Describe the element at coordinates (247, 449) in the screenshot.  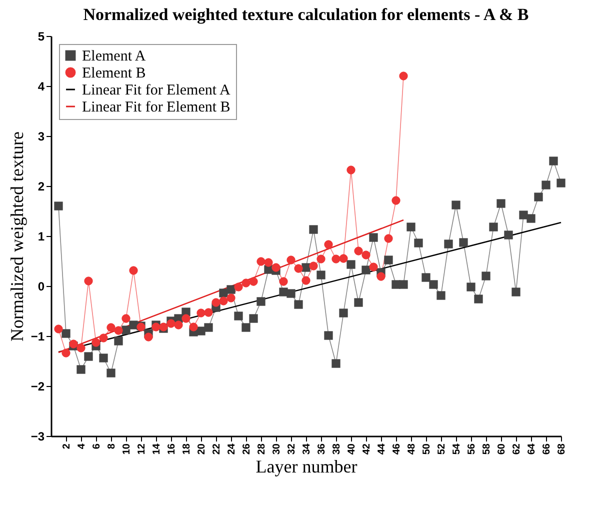
I see `x-tick-label: 26` at that location.